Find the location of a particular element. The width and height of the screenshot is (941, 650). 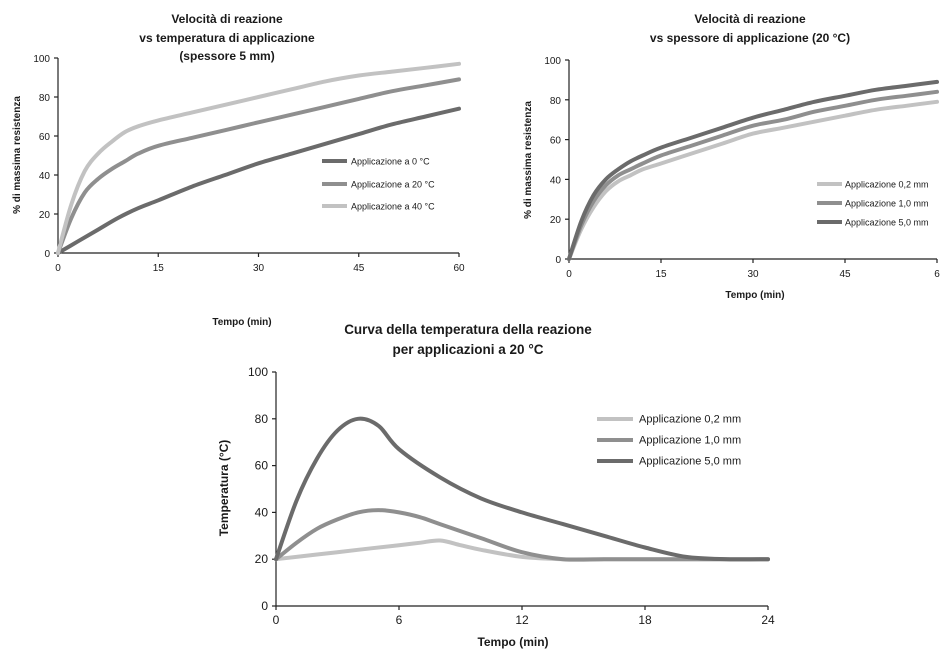

x-tick-label: 12 is located at coordinates (522, 620).